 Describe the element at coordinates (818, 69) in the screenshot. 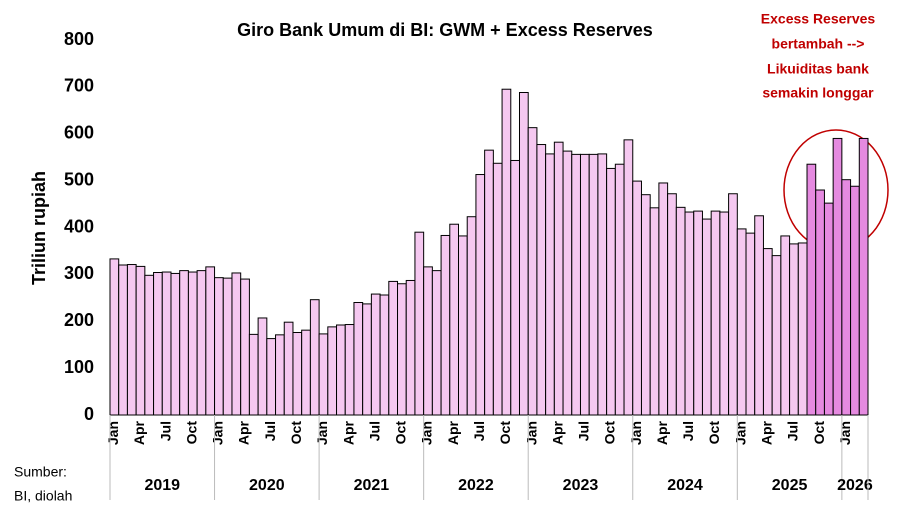

I see `annotation: Likuiditas bank` at that location.